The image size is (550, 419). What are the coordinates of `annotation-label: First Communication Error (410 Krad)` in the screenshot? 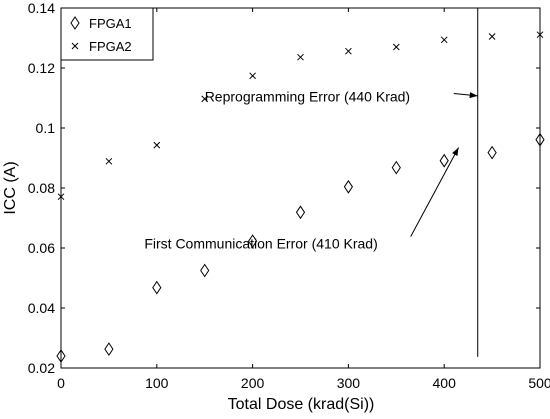 It's located at (260, 244).